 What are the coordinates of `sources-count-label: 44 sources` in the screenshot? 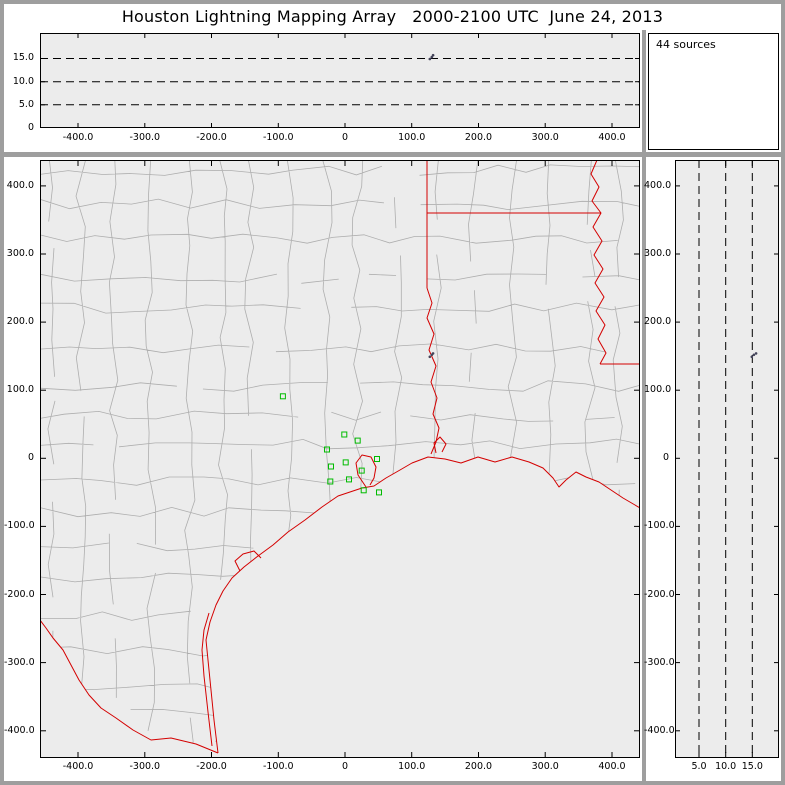 It's located at (686, 44).